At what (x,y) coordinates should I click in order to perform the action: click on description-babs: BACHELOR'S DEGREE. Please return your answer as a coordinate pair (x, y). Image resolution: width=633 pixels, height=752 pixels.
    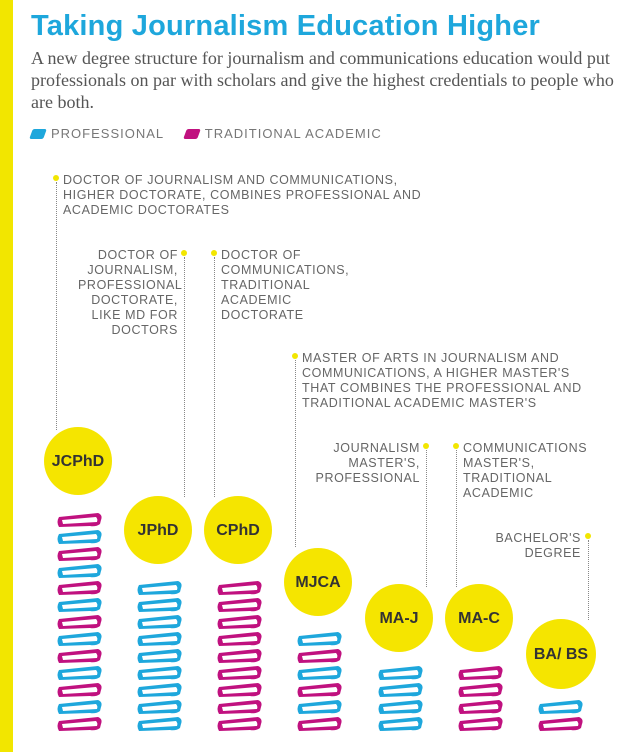
    Looking at the image, I should click on (538, 545).